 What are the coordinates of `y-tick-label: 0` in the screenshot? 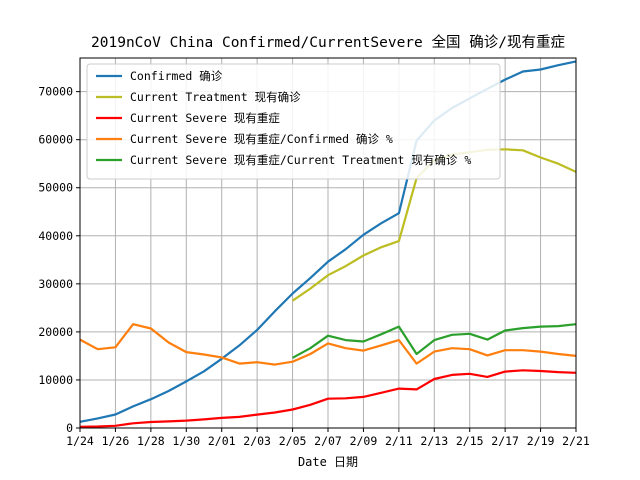 It's located at (69, 428).